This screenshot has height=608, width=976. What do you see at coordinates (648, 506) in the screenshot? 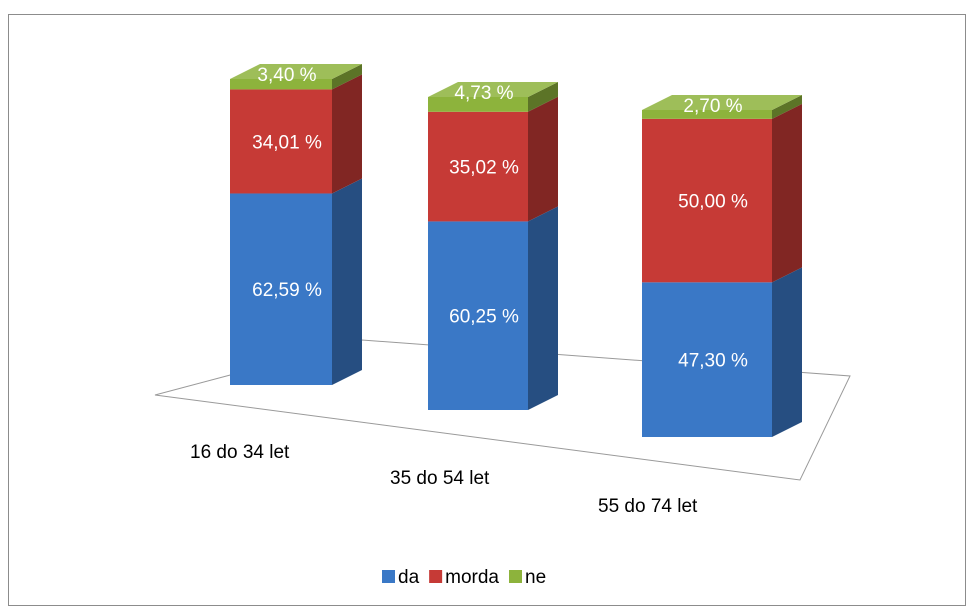
I see `category-label-3: 55 do 74 let` at bounding box center [648, 506].